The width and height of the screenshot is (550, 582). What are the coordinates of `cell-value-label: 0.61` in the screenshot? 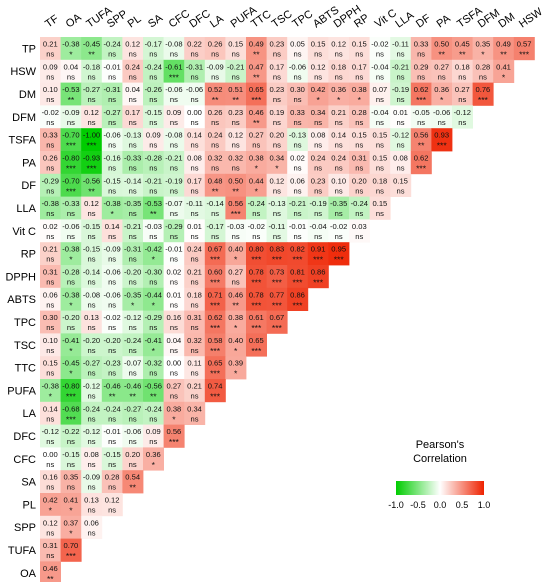 It's located at (256, 317).